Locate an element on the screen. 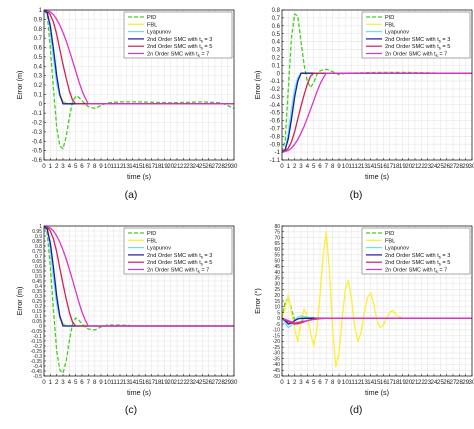  x-axis-label: time (s) is located at coordinates (377, 176).